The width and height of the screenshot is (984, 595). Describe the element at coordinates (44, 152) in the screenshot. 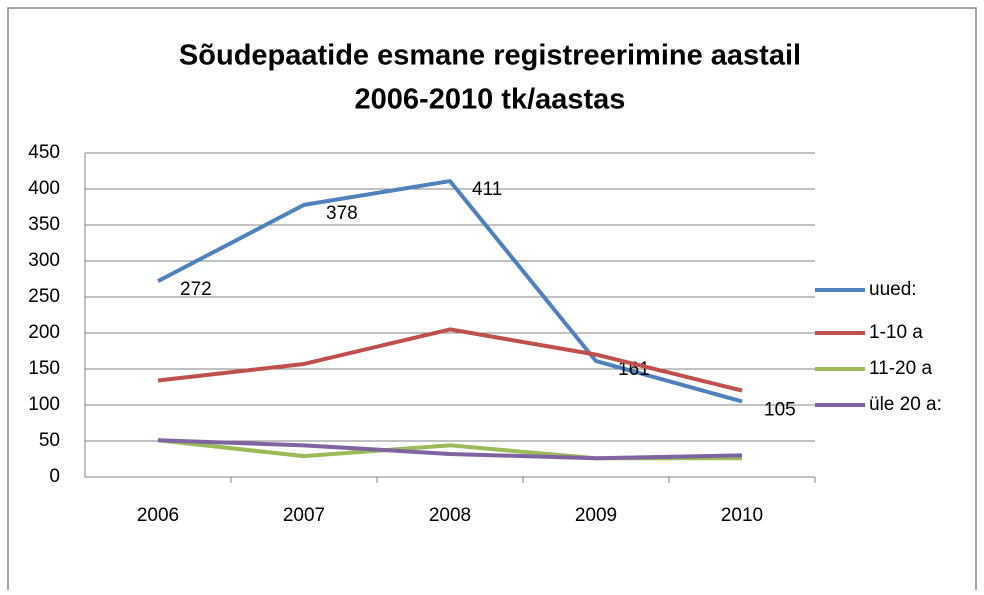

I see `y-tick-label: 450` at that location.